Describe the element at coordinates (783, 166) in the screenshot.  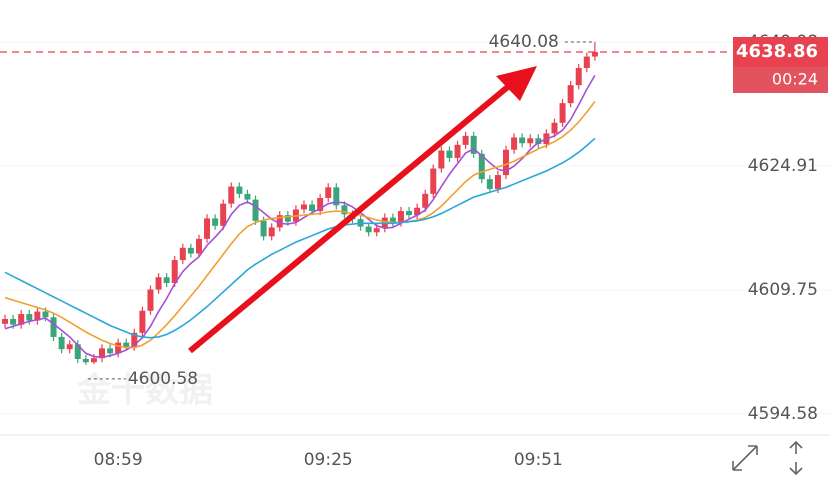
I see `y-tick-label: 4624.91` at that location.